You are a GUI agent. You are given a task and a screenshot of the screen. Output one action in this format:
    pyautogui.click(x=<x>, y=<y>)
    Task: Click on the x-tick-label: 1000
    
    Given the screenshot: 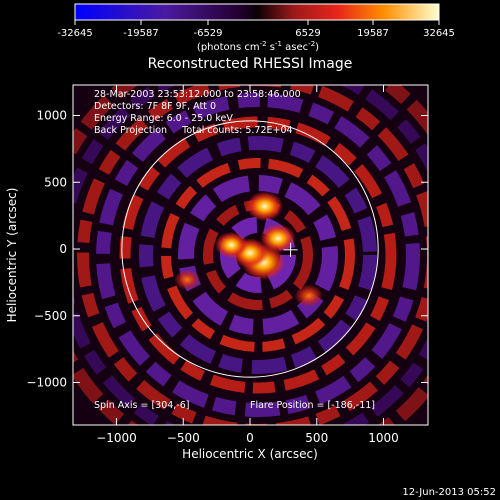 What is the action you would take?
    pyautogui.click(x=383, y=438)
    